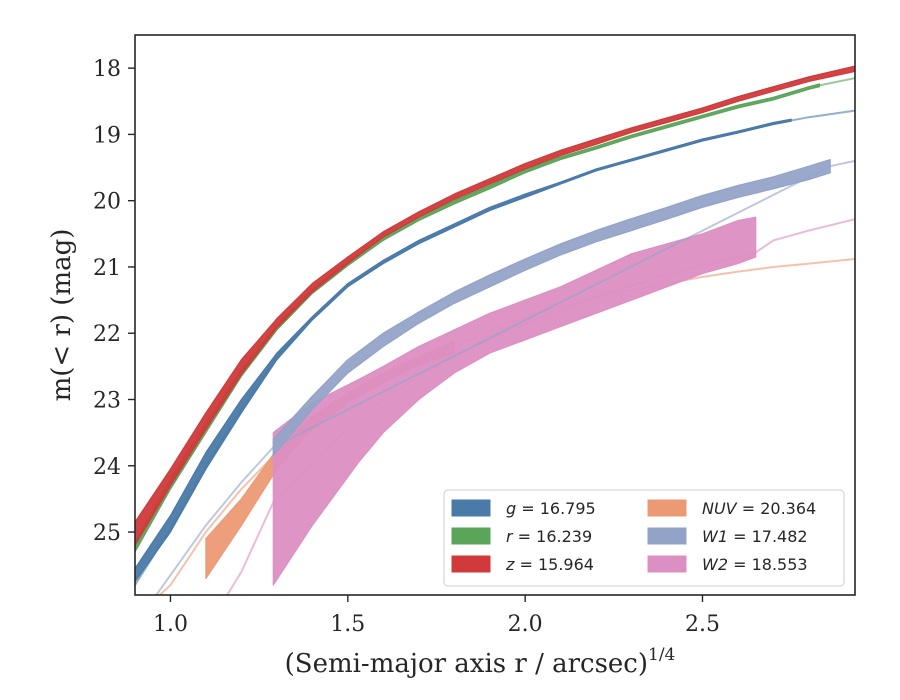 This screenshot has height=700, width=900. I want to click on legend-item-w1: W1 = 17.482, so click(727, 536).